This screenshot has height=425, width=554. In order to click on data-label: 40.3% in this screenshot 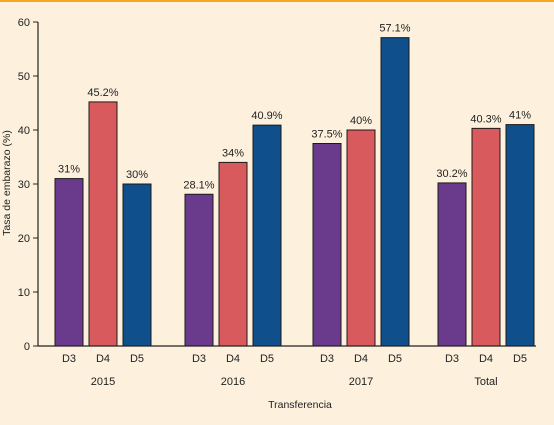, I will do `click(485, 119)`.